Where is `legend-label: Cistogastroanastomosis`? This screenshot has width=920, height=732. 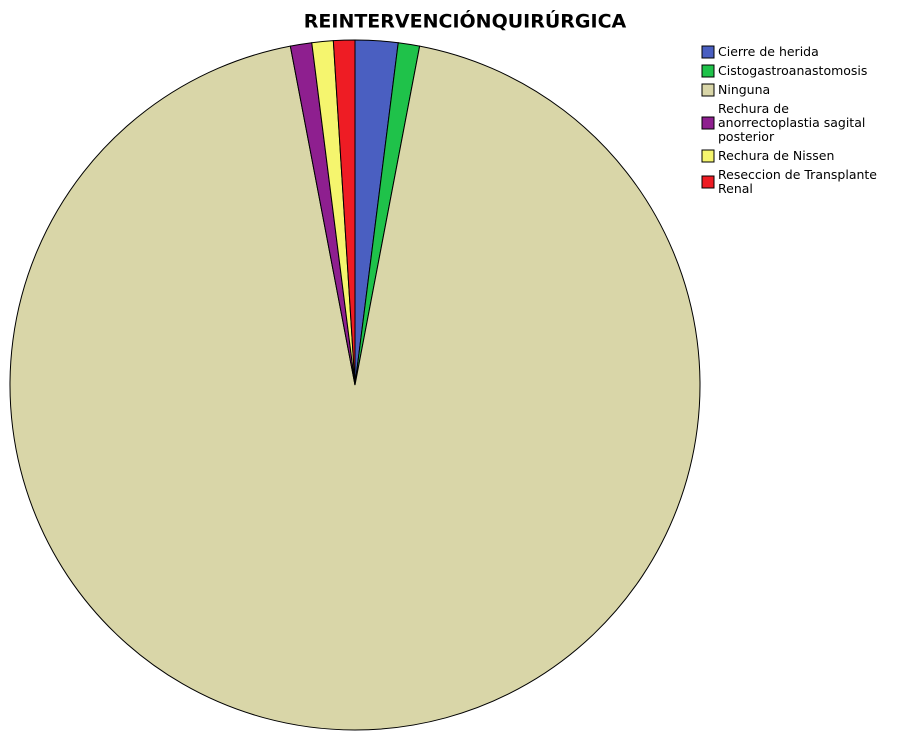
legend-label: Cistogastroanastomosis is located at coordinates (792, 70).